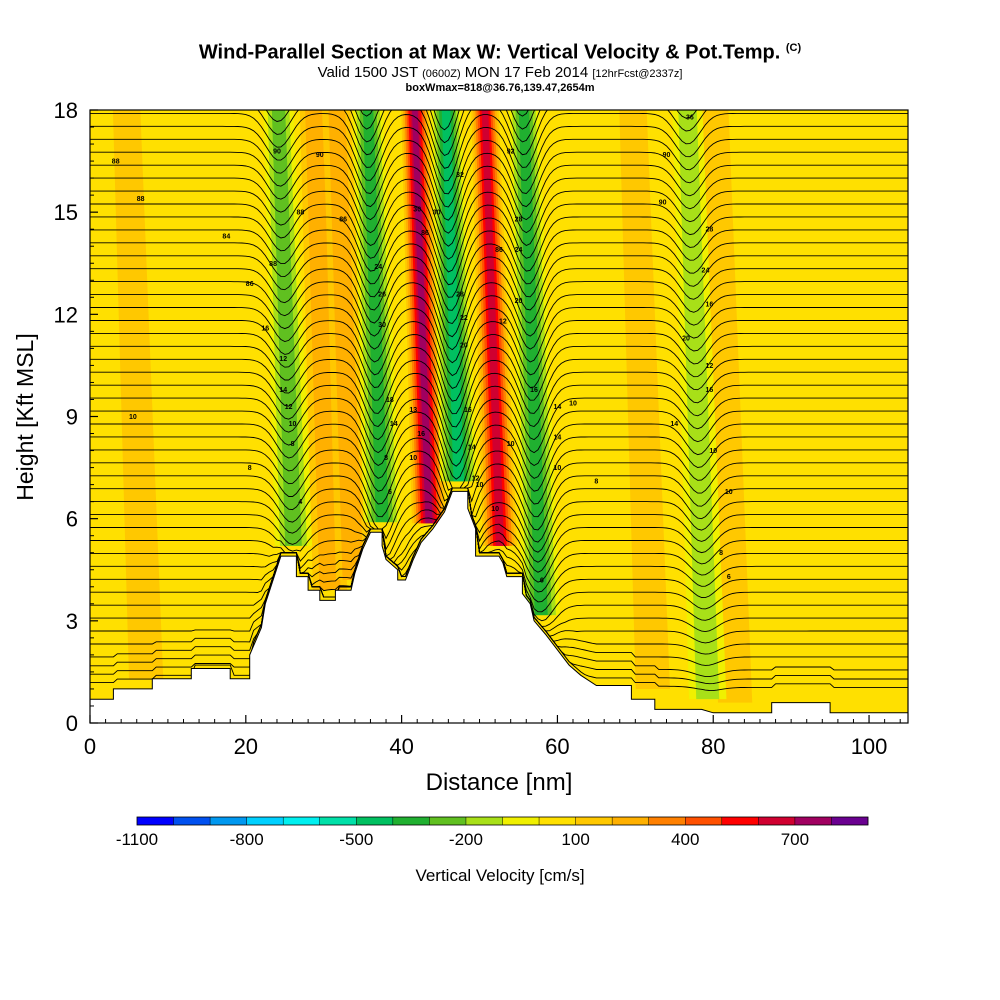  I want to click on x-tick-label-4: 80, so click(713, 746).